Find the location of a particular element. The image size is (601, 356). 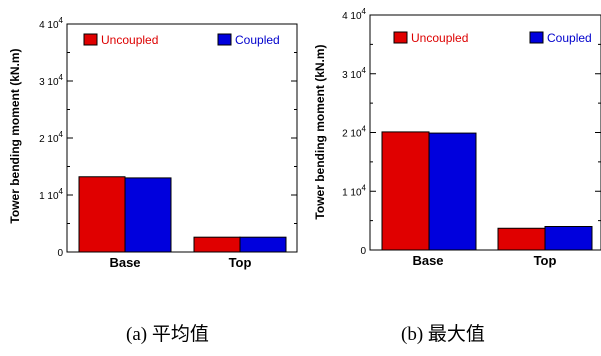

bar-top-coupled-a is located at coordinates (263, 244).